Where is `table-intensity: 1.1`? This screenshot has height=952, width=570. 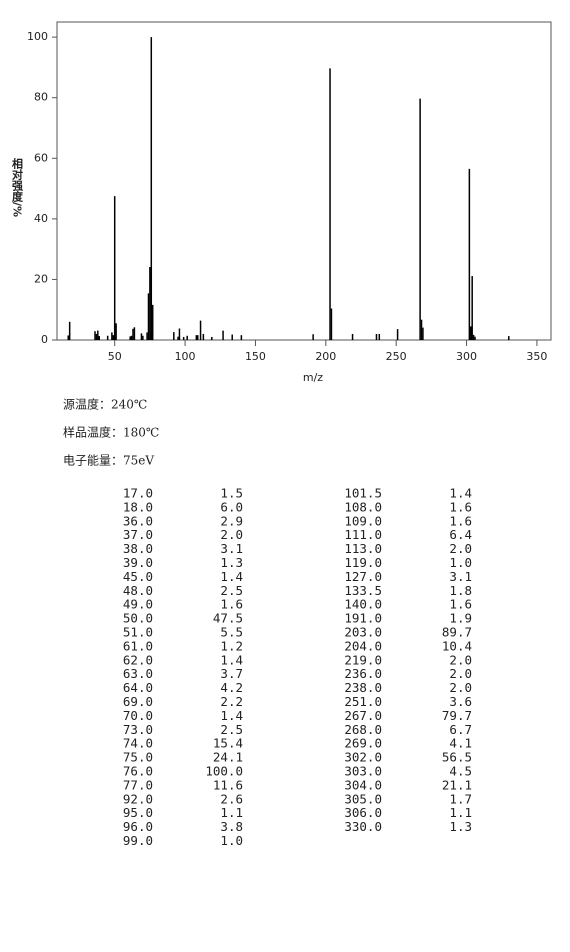 table-intensity: 1.1 is located at coordinates (231, 812).